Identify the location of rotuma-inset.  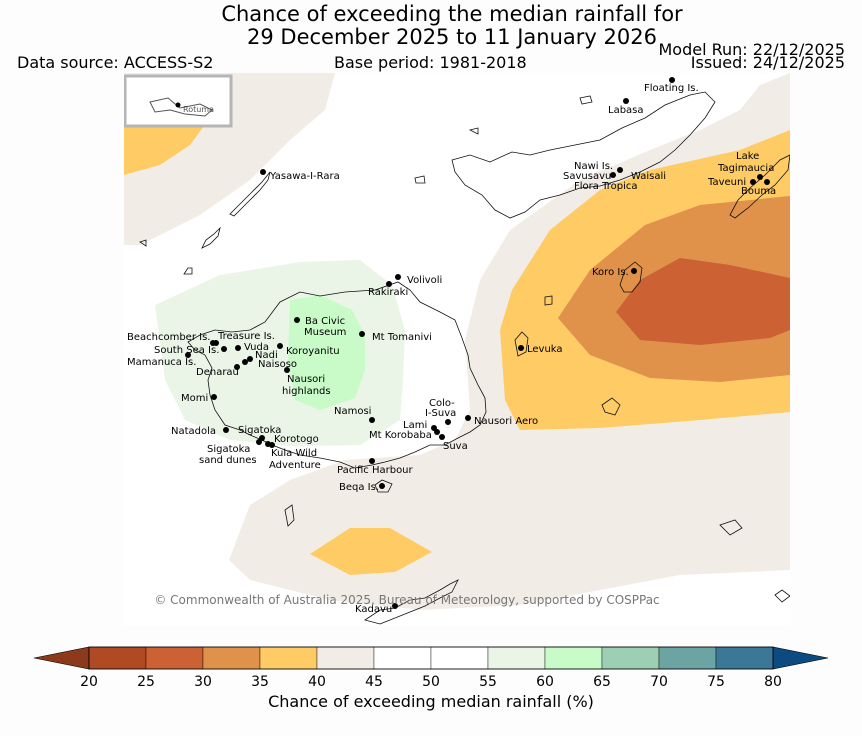
(178, 101).